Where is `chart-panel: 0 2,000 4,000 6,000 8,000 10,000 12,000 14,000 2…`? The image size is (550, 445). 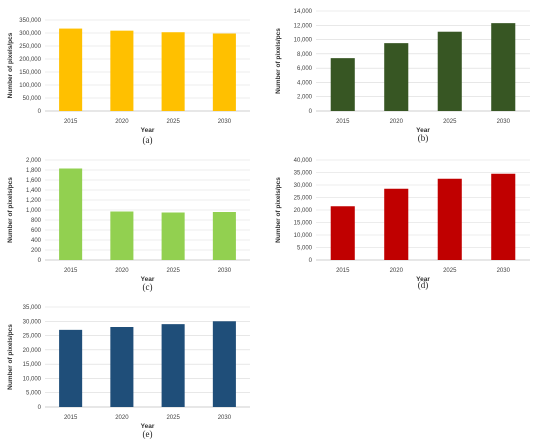
chart-panel: 0 2,000 4,000 6,000 8,000 10,000 12,000 14,000 2… is located at coordinates (402, 76).